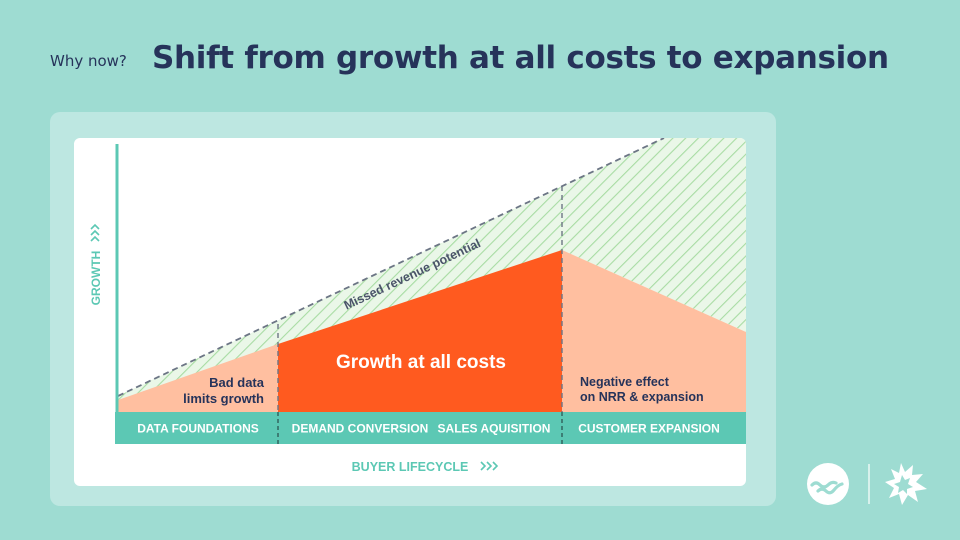 This screenshot has width=960, height=540. Describe the element at coordinates (360, 429) in the screenshot. I see `stage-label-demand-conversion: DEMAND CONVERSION` at that location.